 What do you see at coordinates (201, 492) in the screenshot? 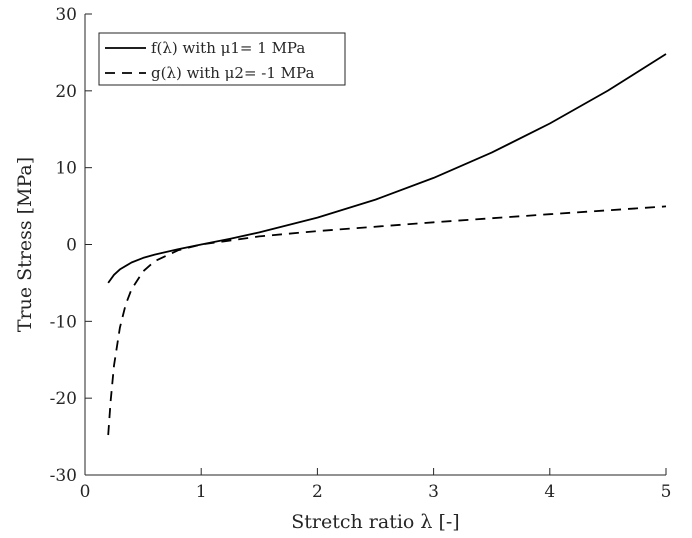
I see `x-tick-label: 1` at bounding box center [201, 492].